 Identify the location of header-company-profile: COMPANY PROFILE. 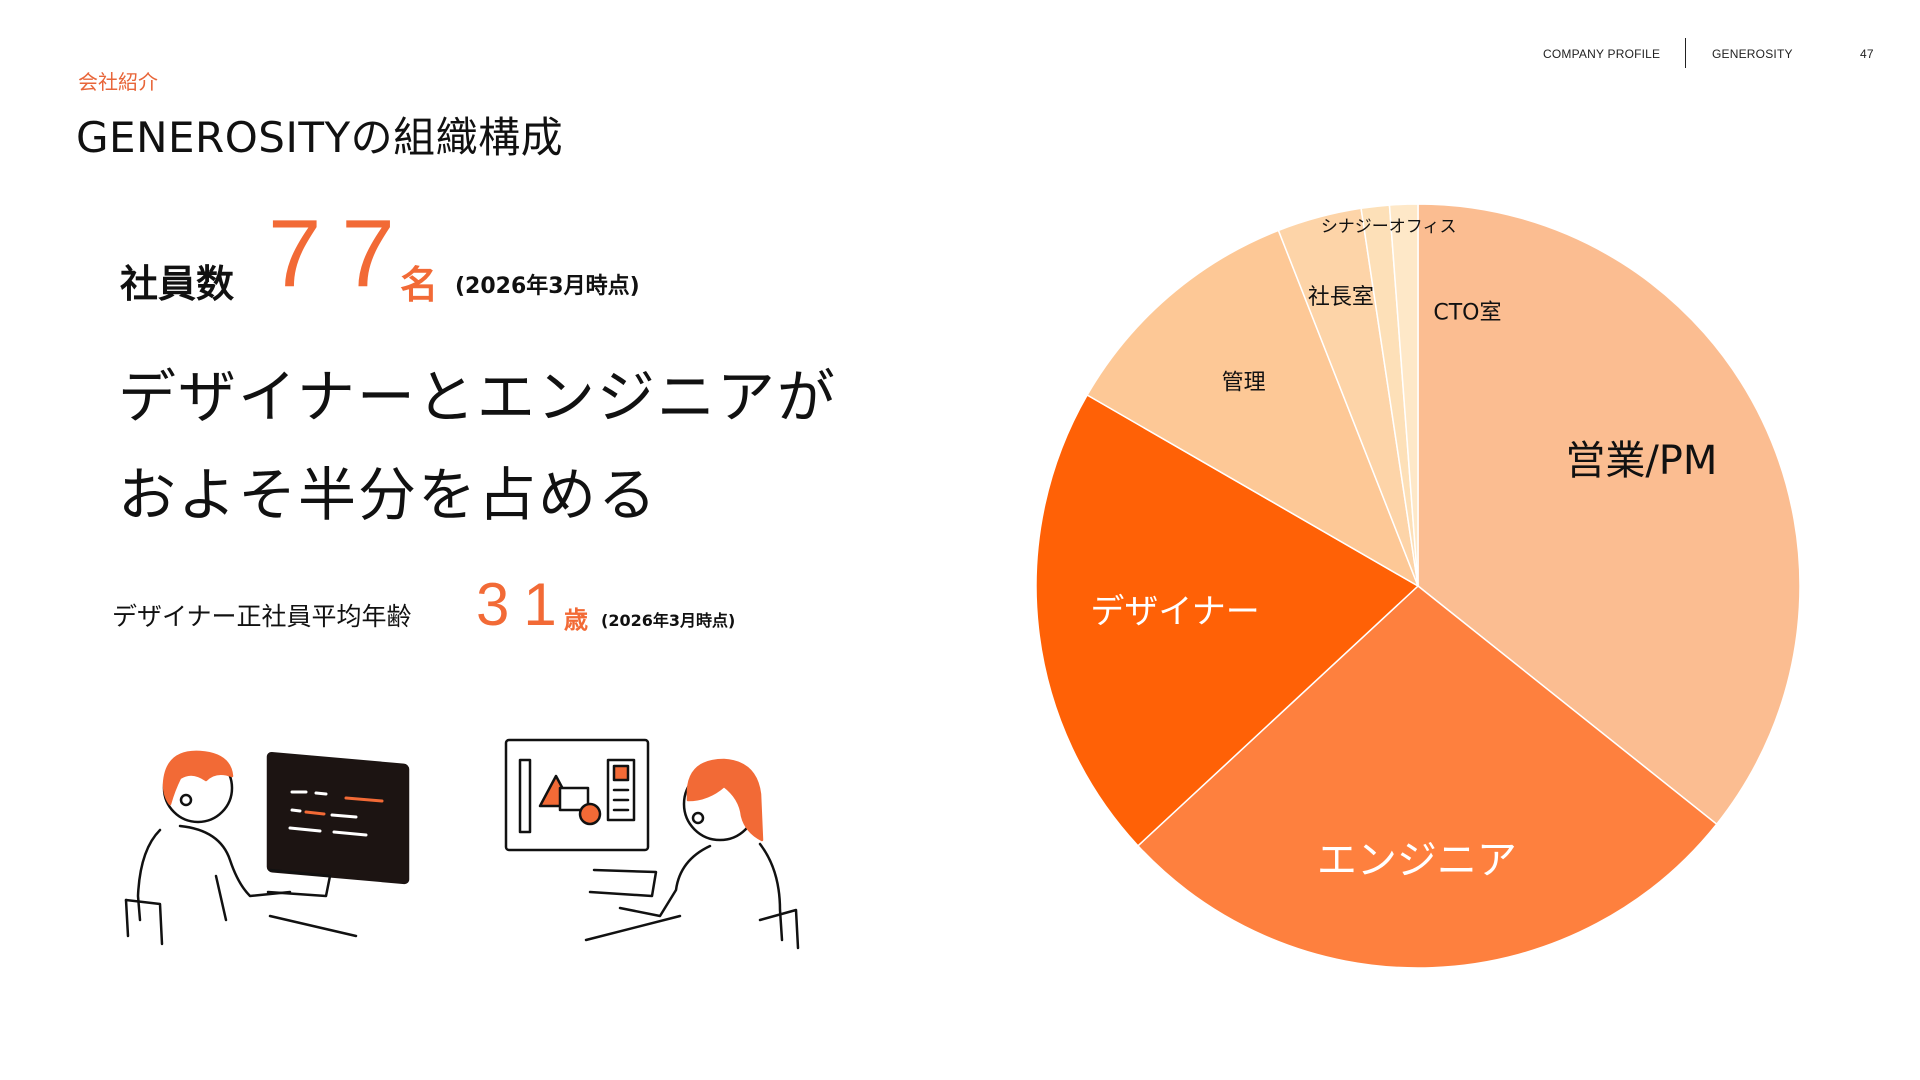
(1602, 54).